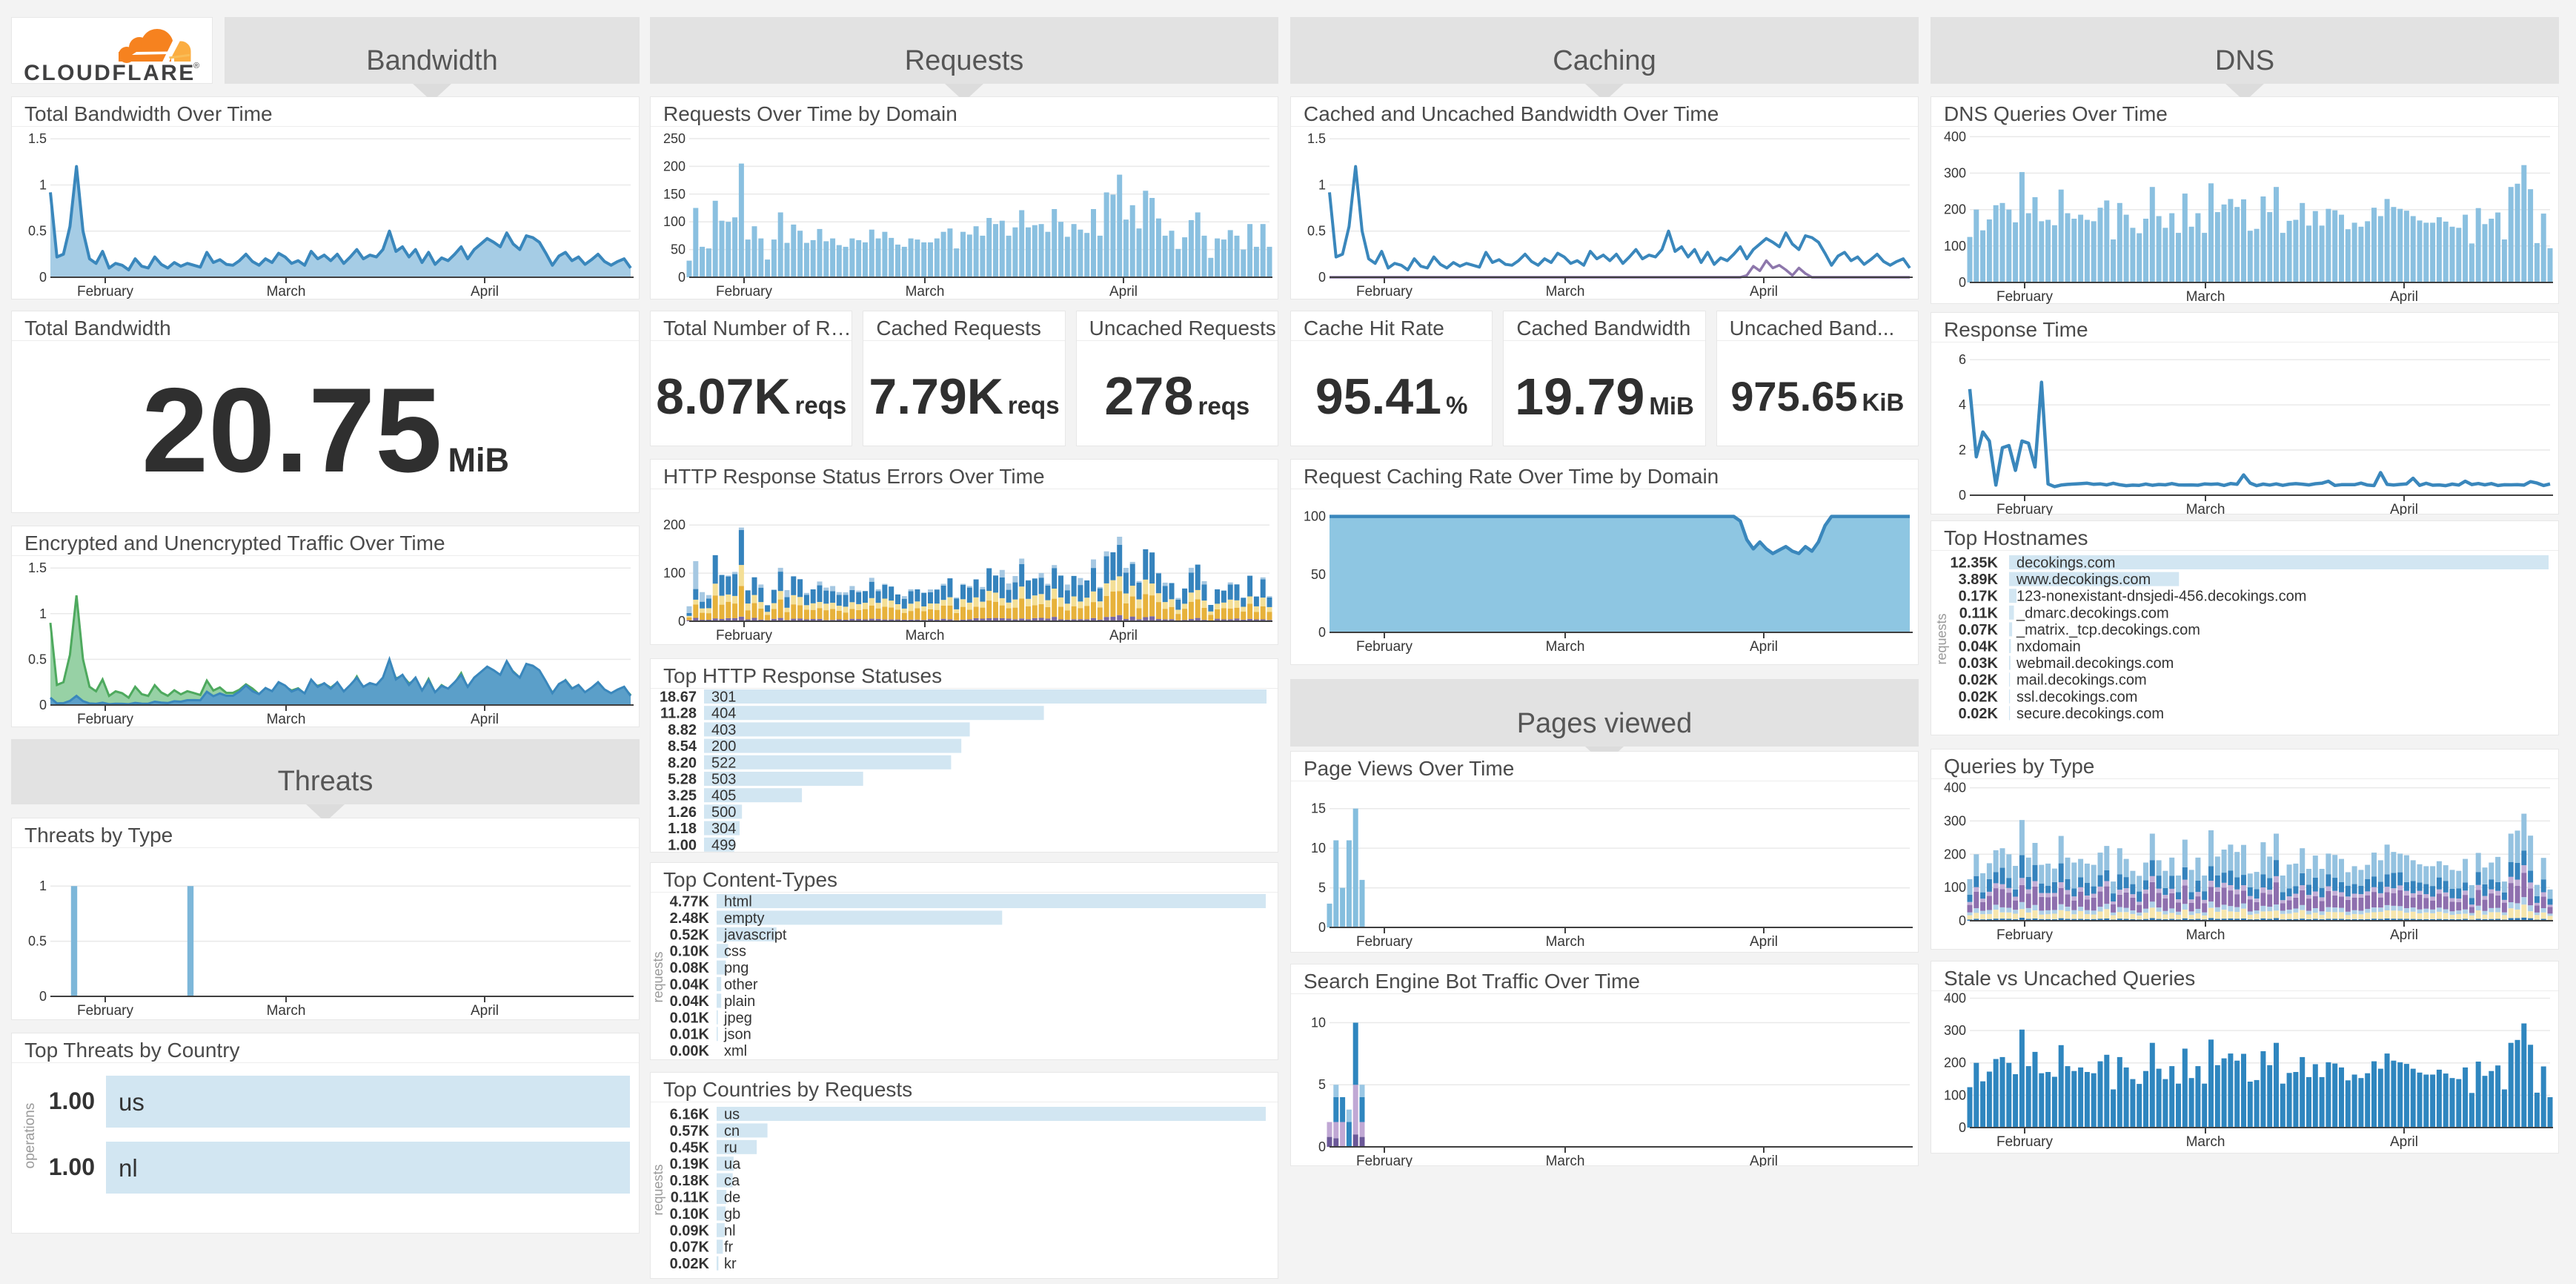  Describe the element at coordinates (730, 1230) in the screenshot. I see `svg-text: nl` at that location.